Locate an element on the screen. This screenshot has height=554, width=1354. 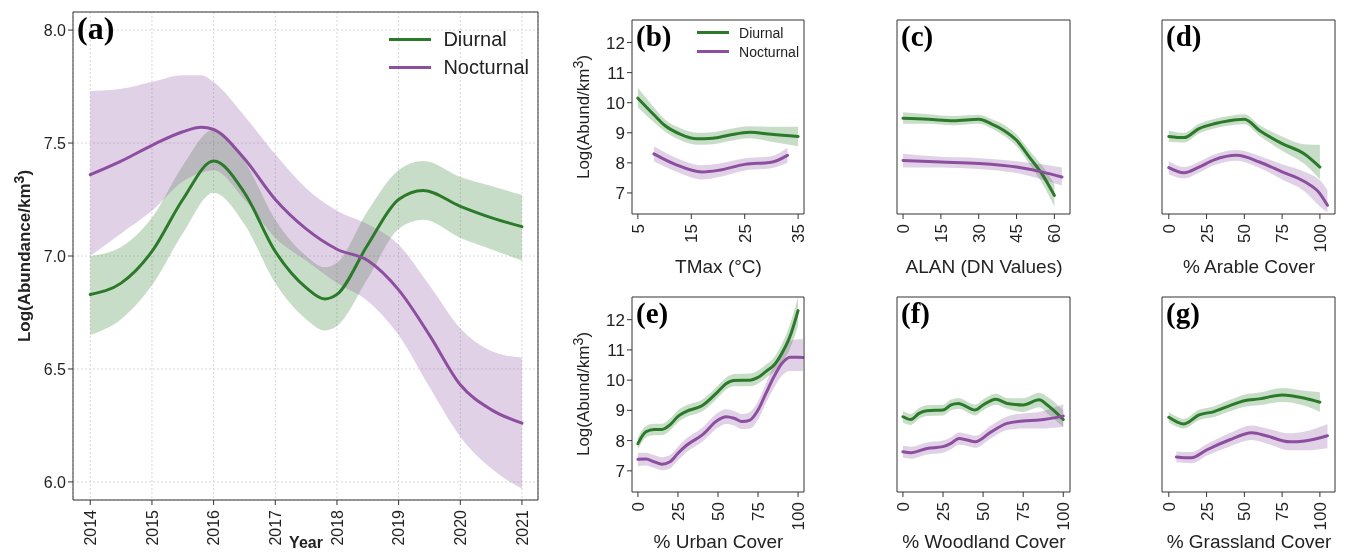
x-axis-title: Year is located at coordinates (306, 543).